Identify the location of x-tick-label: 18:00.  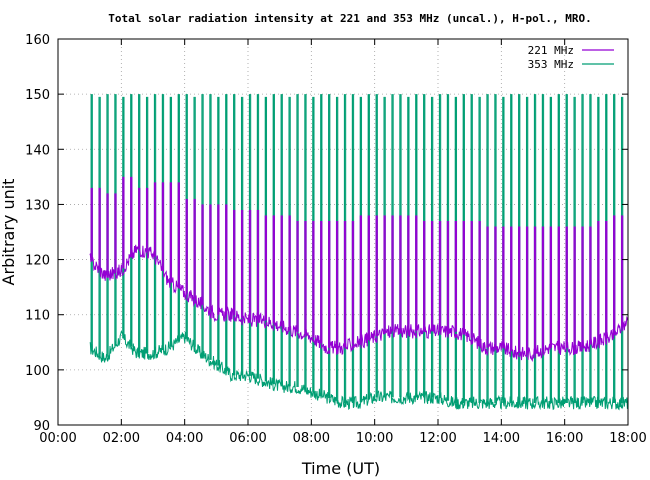
(627, 438).